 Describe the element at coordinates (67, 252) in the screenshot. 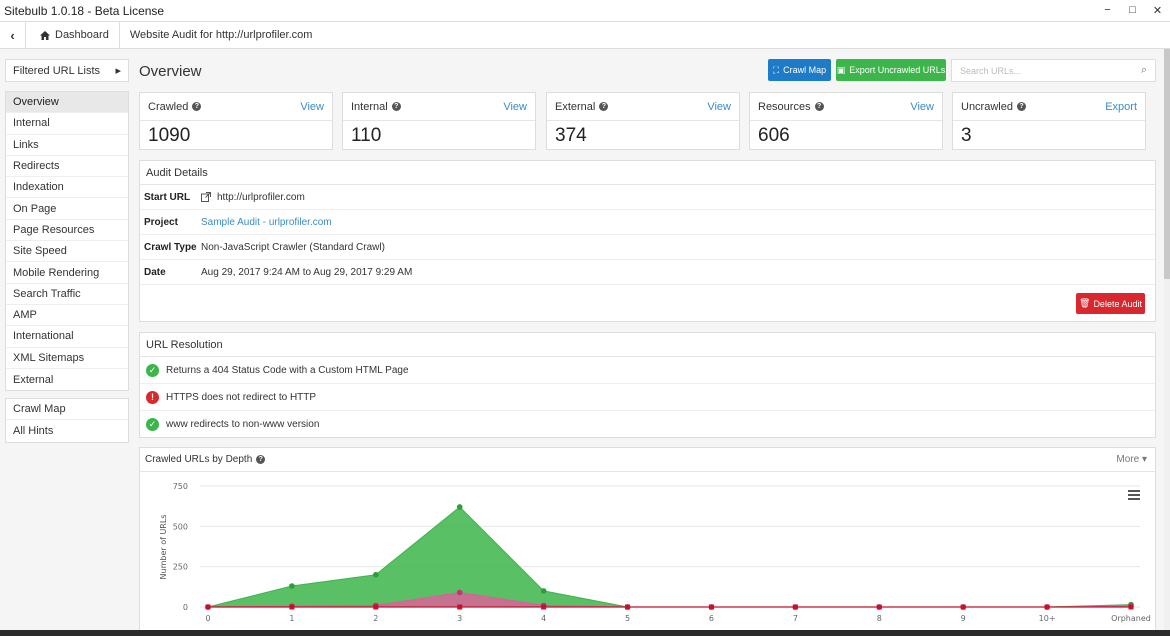

I see `sidebar-item-site-speed: Site Speed` at that location.